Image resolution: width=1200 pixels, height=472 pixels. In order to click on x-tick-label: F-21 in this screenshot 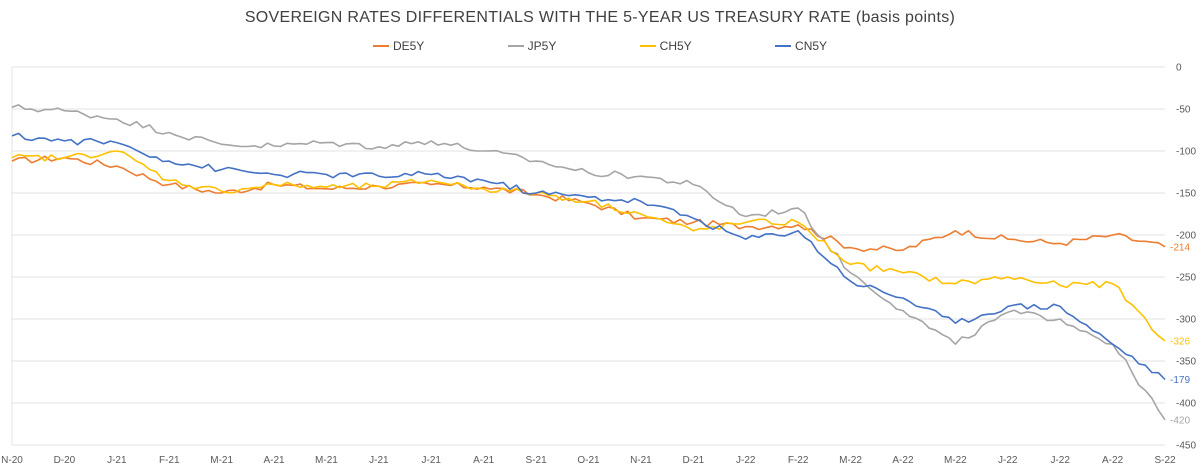, I will do `click(169, 460)`.